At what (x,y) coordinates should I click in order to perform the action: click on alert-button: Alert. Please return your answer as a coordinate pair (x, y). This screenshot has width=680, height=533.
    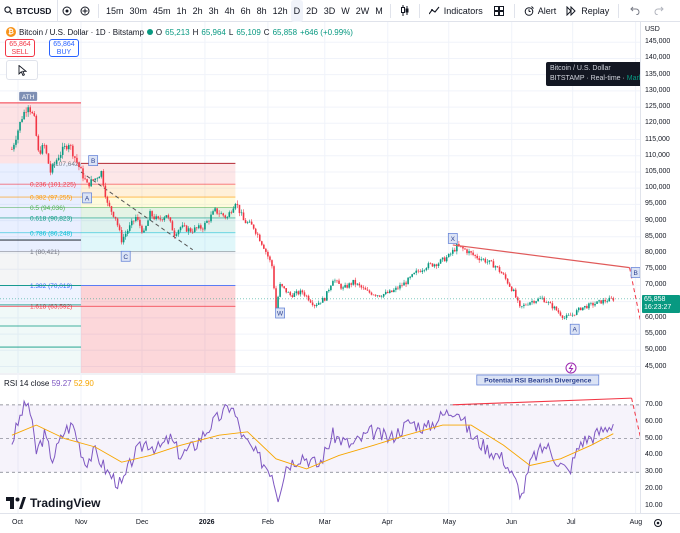
    Looking at the image, I should click on (540, 11).